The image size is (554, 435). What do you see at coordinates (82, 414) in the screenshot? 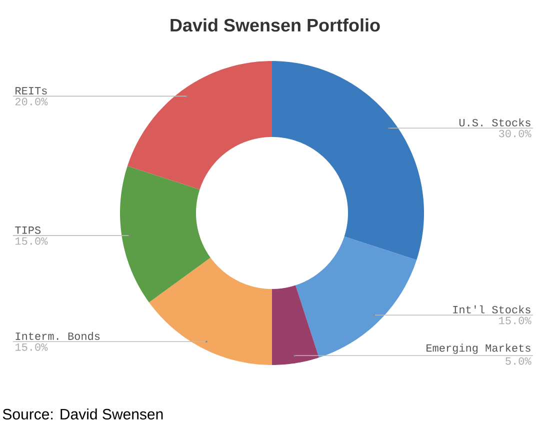
I see `source-note: Source: David Swensen` at bounding box center [82, 414].